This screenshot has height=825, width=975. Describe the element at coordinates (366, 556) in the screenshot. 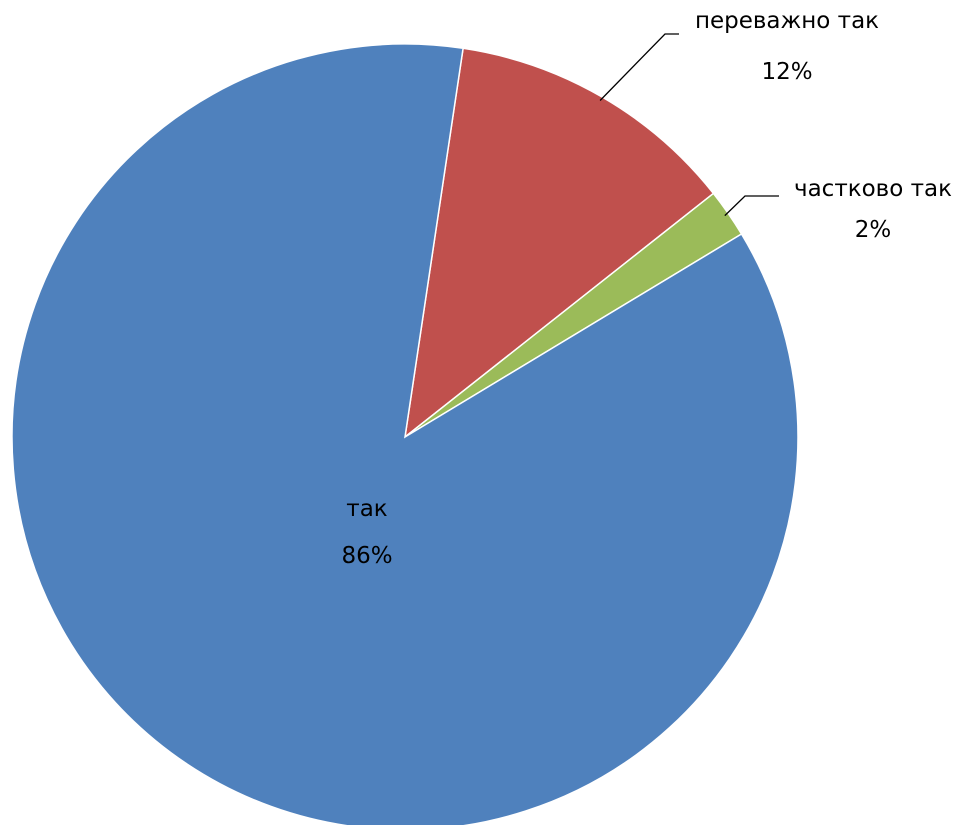

I see `slice-value-tak: 86%` at that location.